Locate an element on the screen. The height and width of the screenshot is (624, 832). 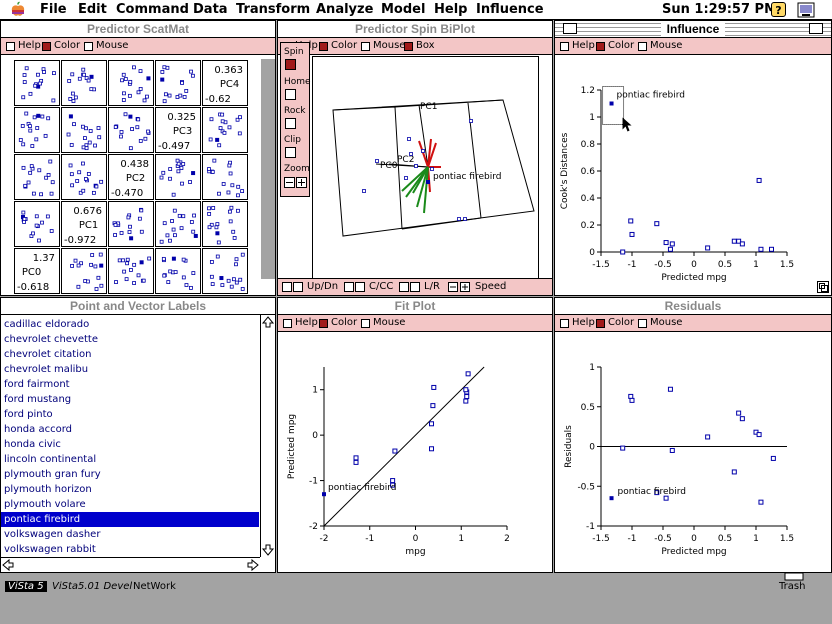
label-list-item: plymouth volare is located at coordinates (45, 504).